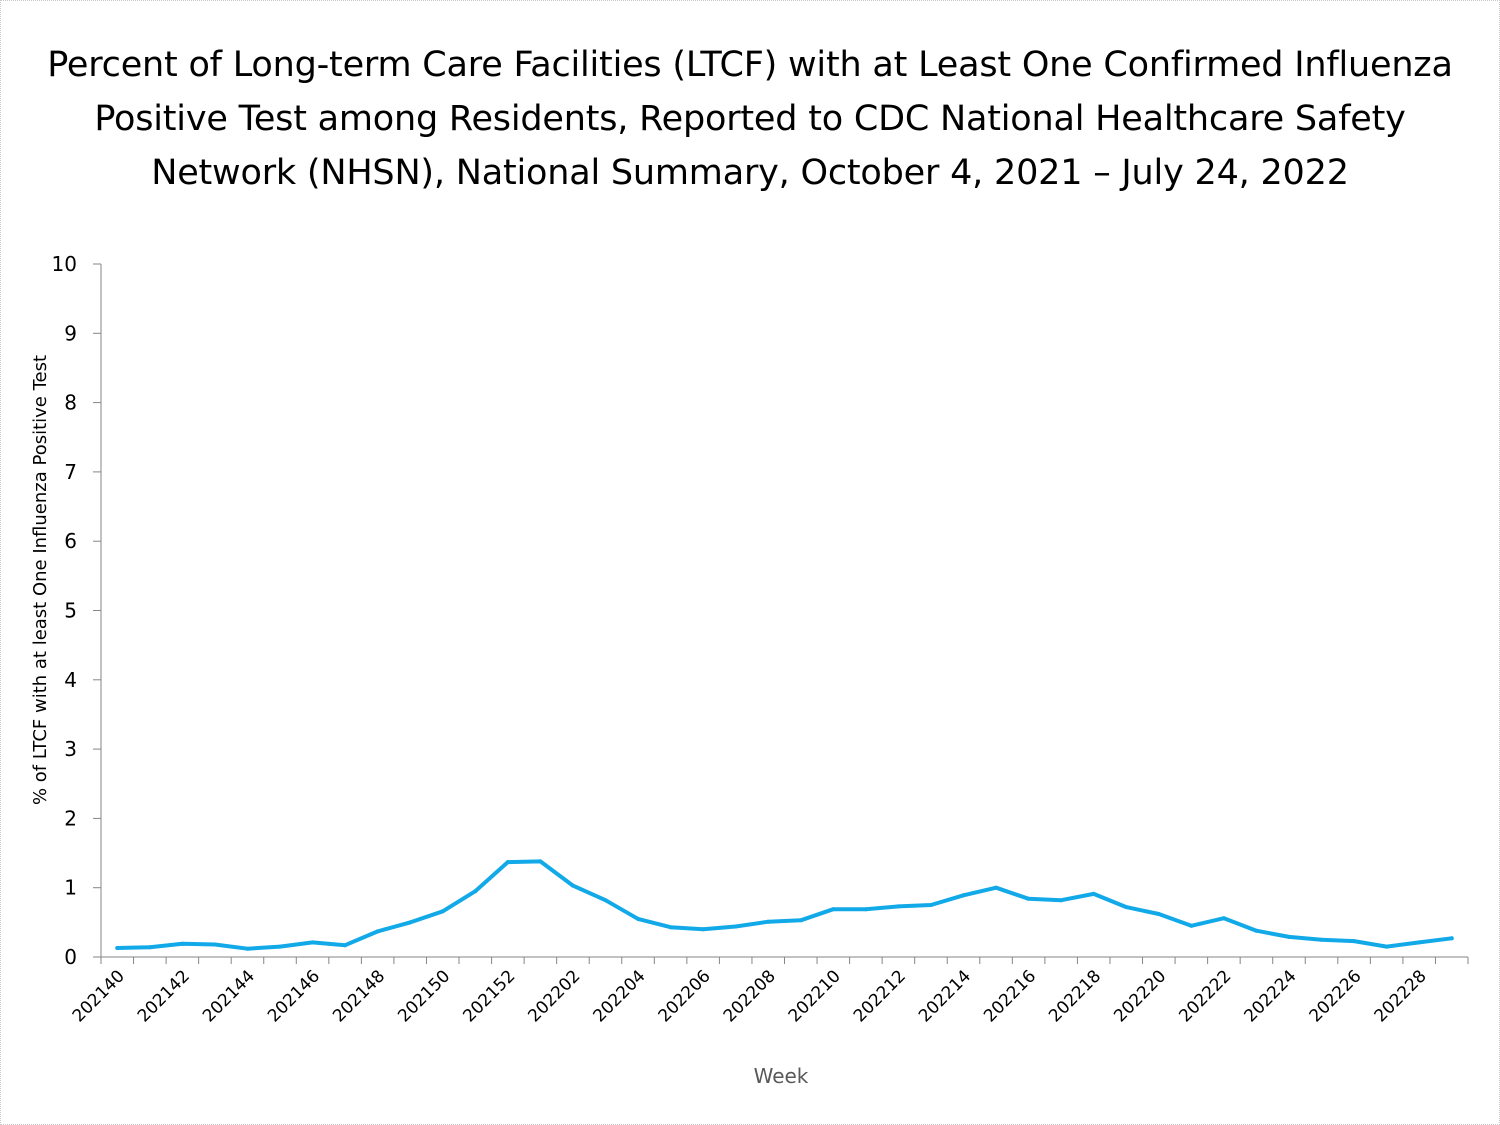 The width and height of the screenshot is (1500, 1125). What do you see at coordinates (70, 818) in the screenshot?
I see `y-tick-label: 2` at bounding box center [70, 818].